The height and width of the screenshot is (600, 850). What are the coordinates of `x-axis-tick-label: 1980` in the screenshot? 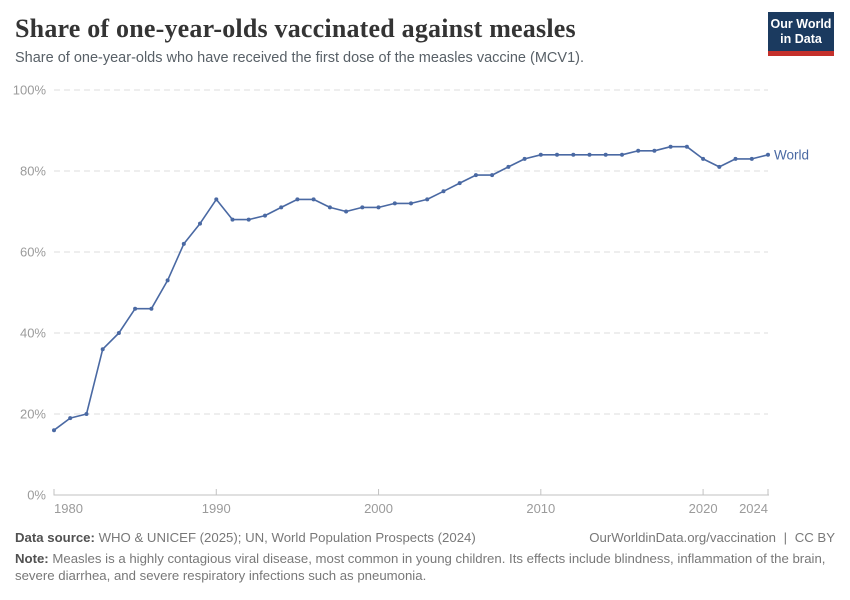 It's located at (68, 508).